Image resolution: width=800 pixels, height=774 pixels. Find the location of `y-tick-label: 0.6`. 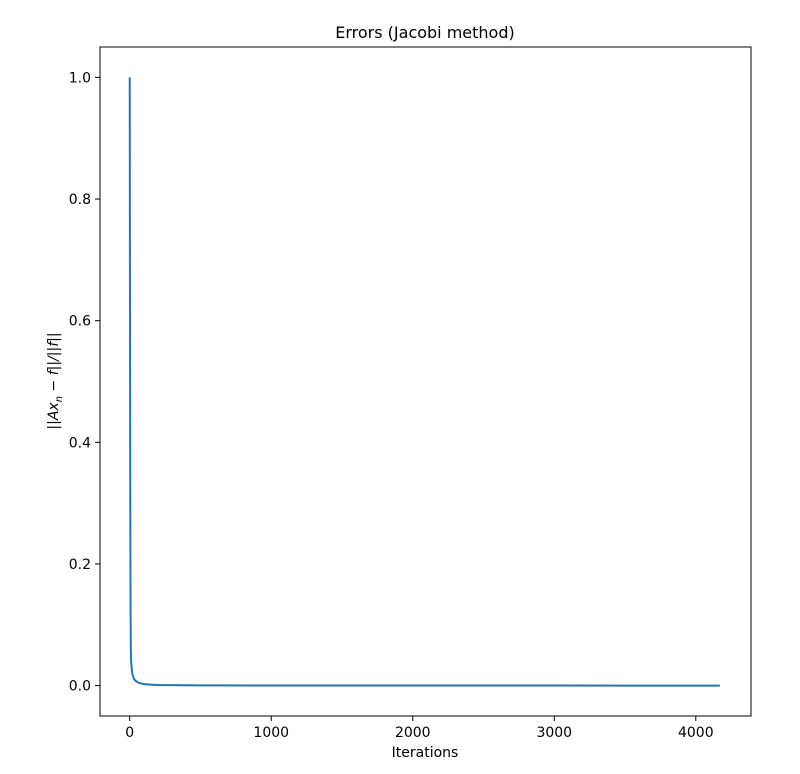

y-tick-label: 0.6 is located at coordinates (80, 322).